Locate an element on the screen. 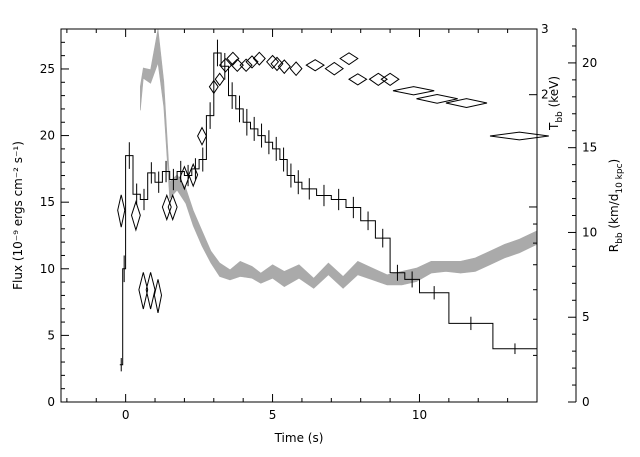  temperature-axis-title-sub: bb is located at coordinates (560, 117).